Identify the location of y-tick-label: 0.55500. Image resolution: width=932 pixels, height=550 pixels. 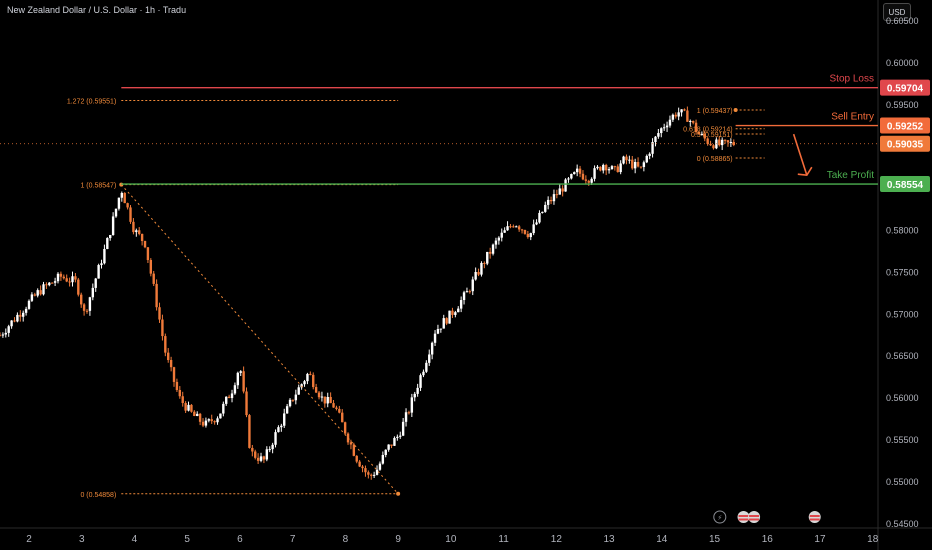
(902, 440).